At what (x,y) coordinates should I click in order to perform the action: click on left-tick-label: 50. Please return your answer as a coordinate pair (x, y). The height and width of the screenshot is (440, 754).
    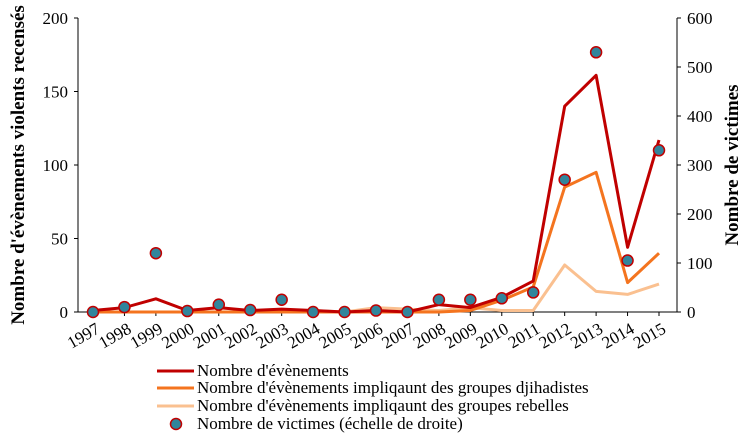
    Looking at the image, I should click on (59, 239).